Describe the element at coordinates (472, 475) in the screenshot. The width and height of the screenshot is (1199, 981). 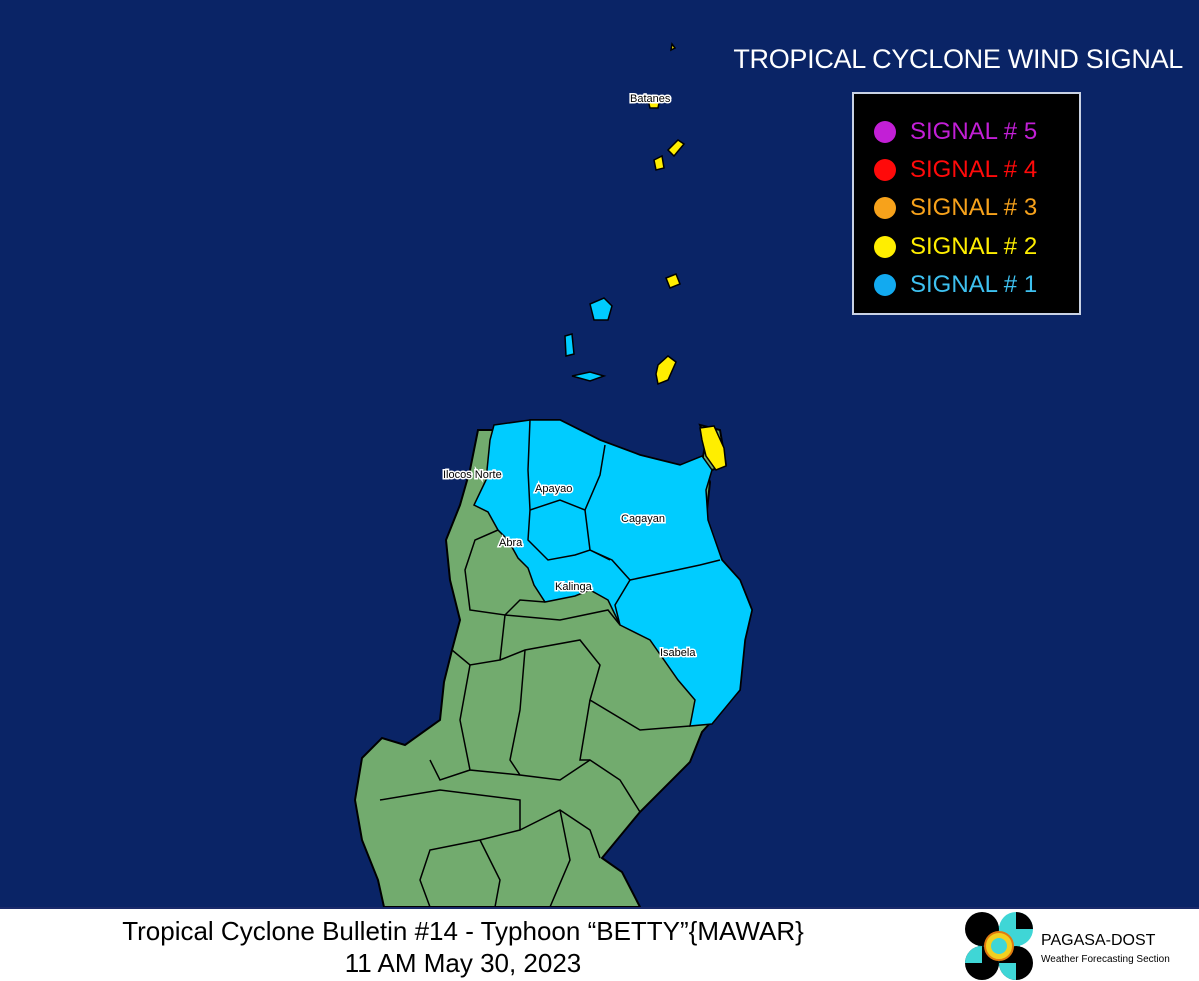
I see `label-ilocos-norte: Ilocos Norte` at that location.